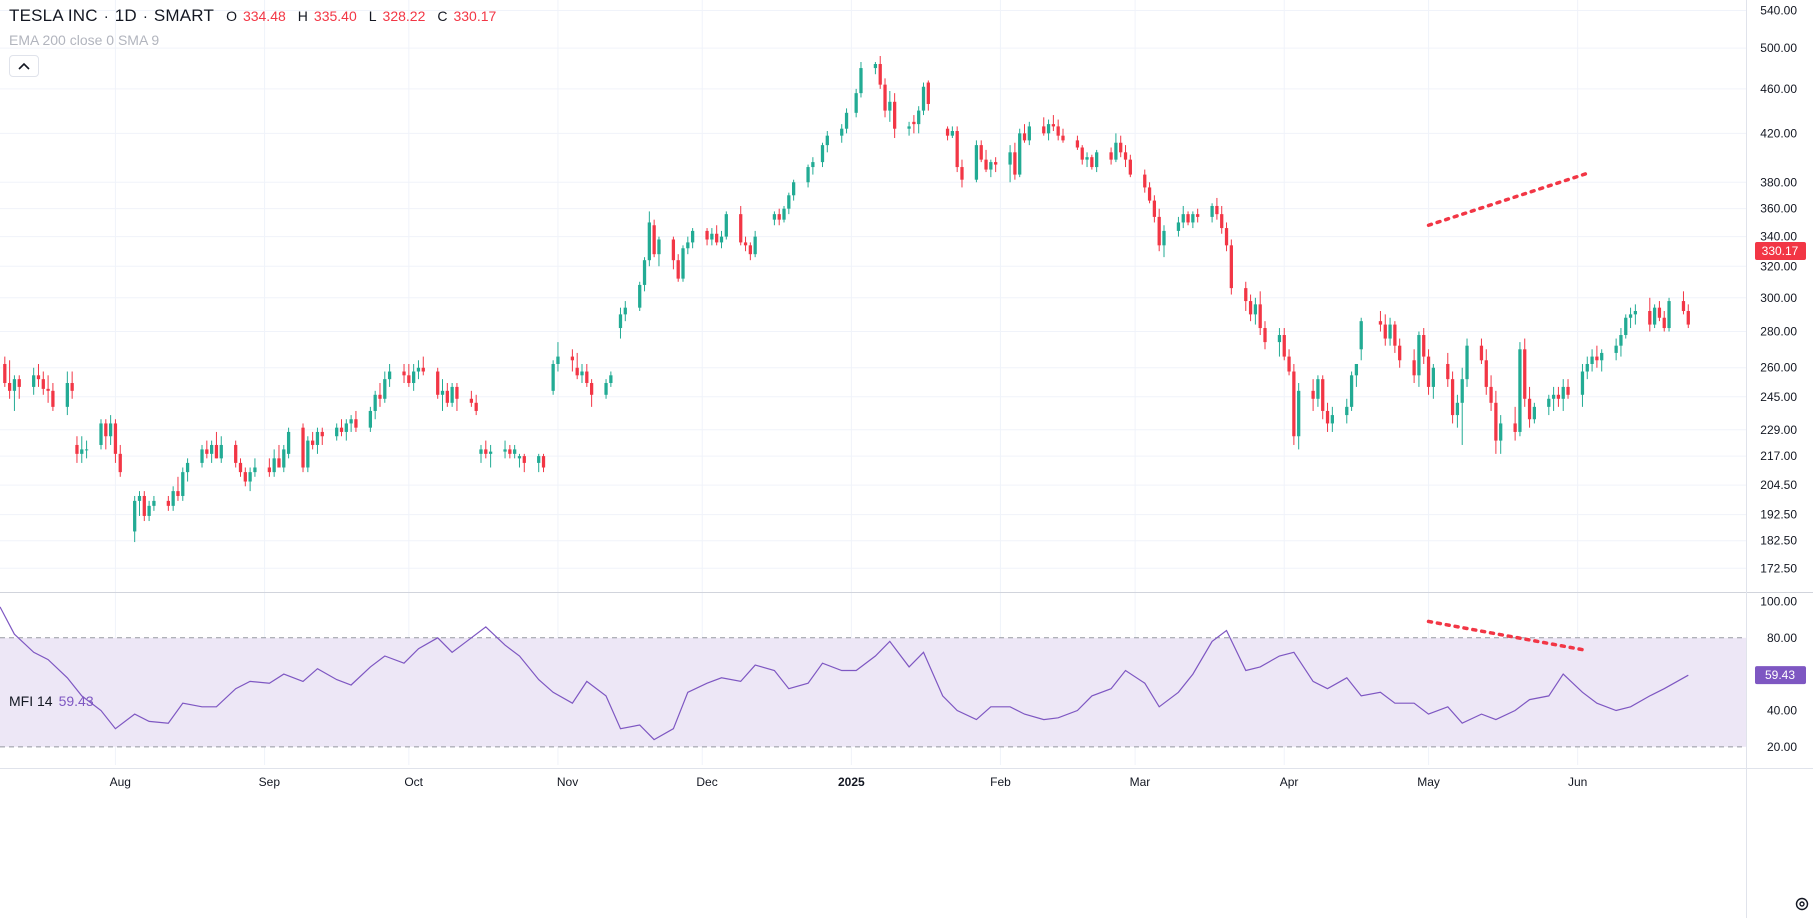 This screenshot has height=923, width=1813. I want to click on settings-button, so click(1802, 904).